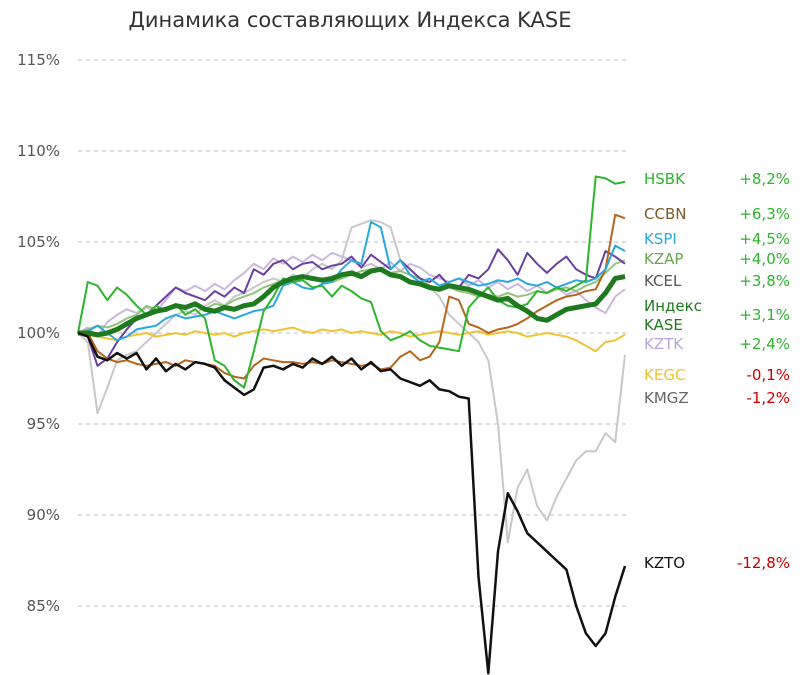  Describe the element at coordinates (664, 344) in the screenshot. I see `legend-name: KZTK` at that location.